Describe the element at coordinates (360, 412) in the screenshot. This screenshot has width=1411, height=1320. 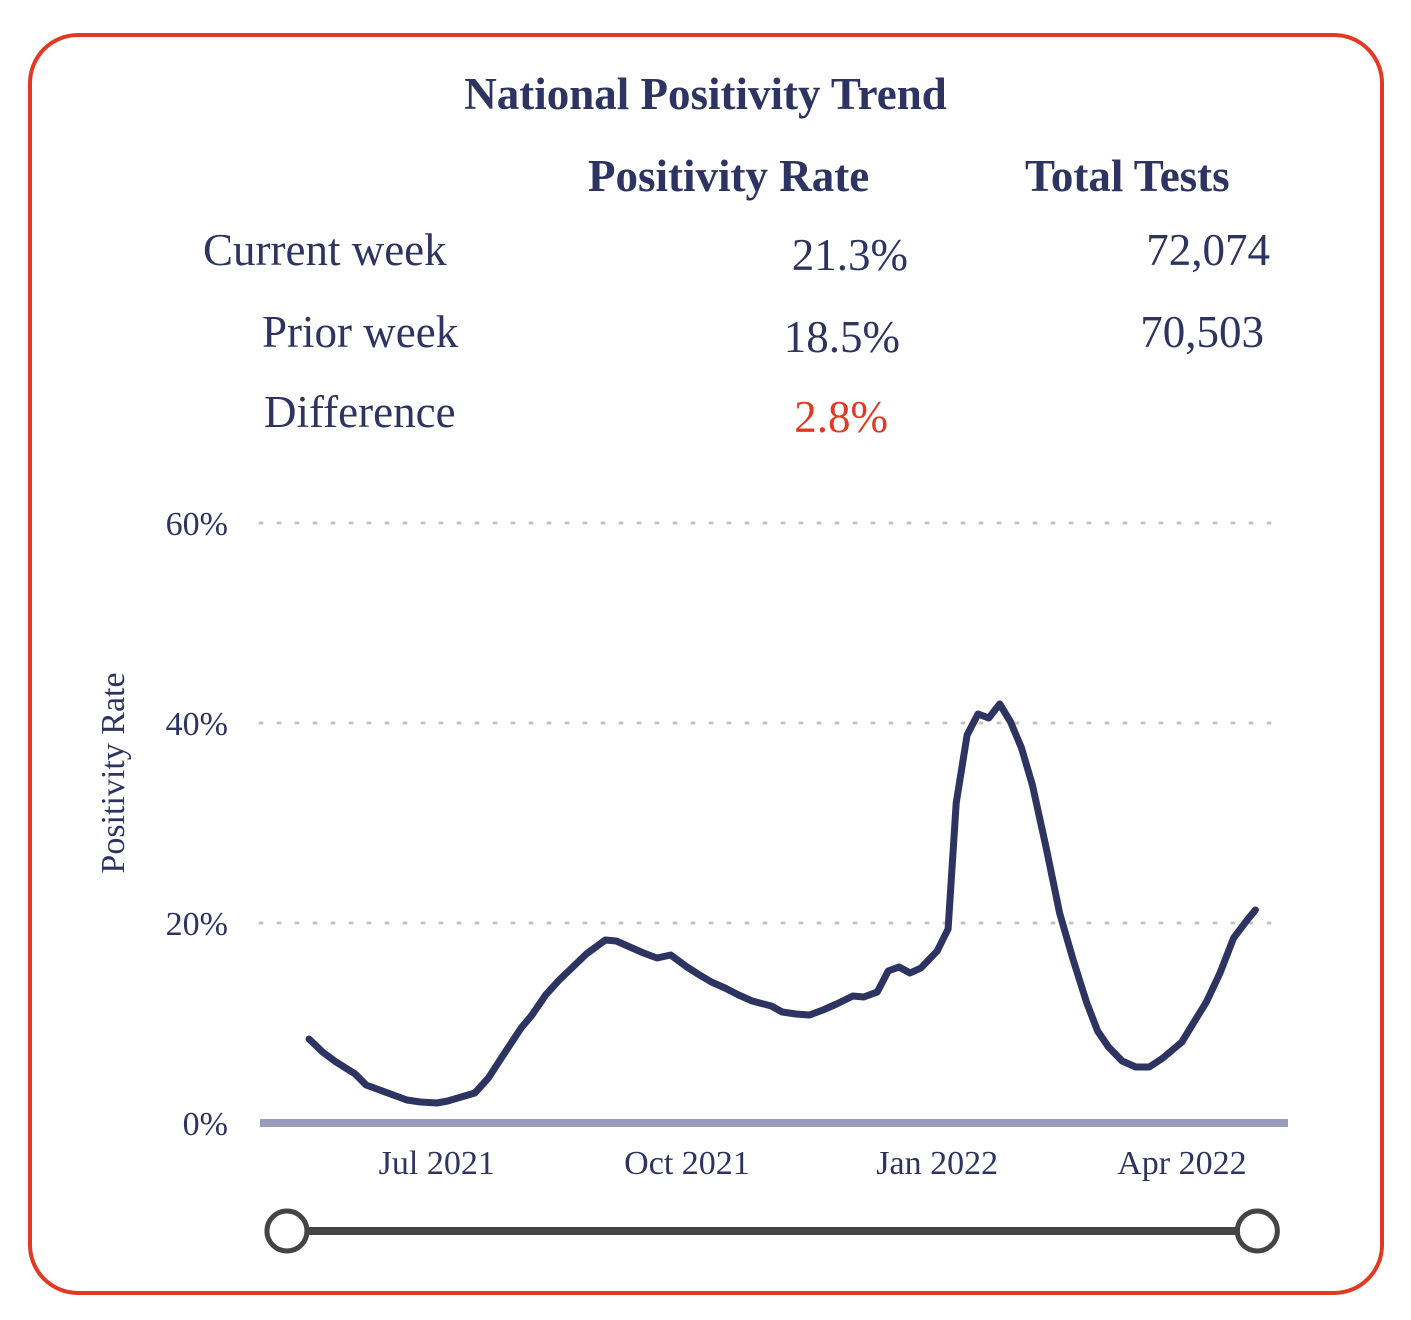
I see `row-label-difference: Difference` at that location.